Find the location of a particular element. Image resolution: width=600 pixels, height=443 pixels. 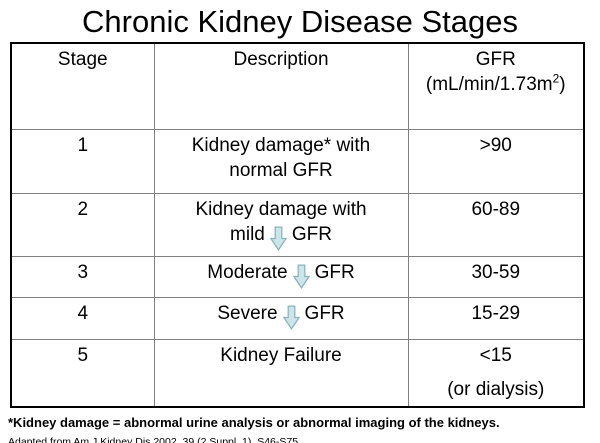

description-text: Severe is located at coordinates (247, 313).